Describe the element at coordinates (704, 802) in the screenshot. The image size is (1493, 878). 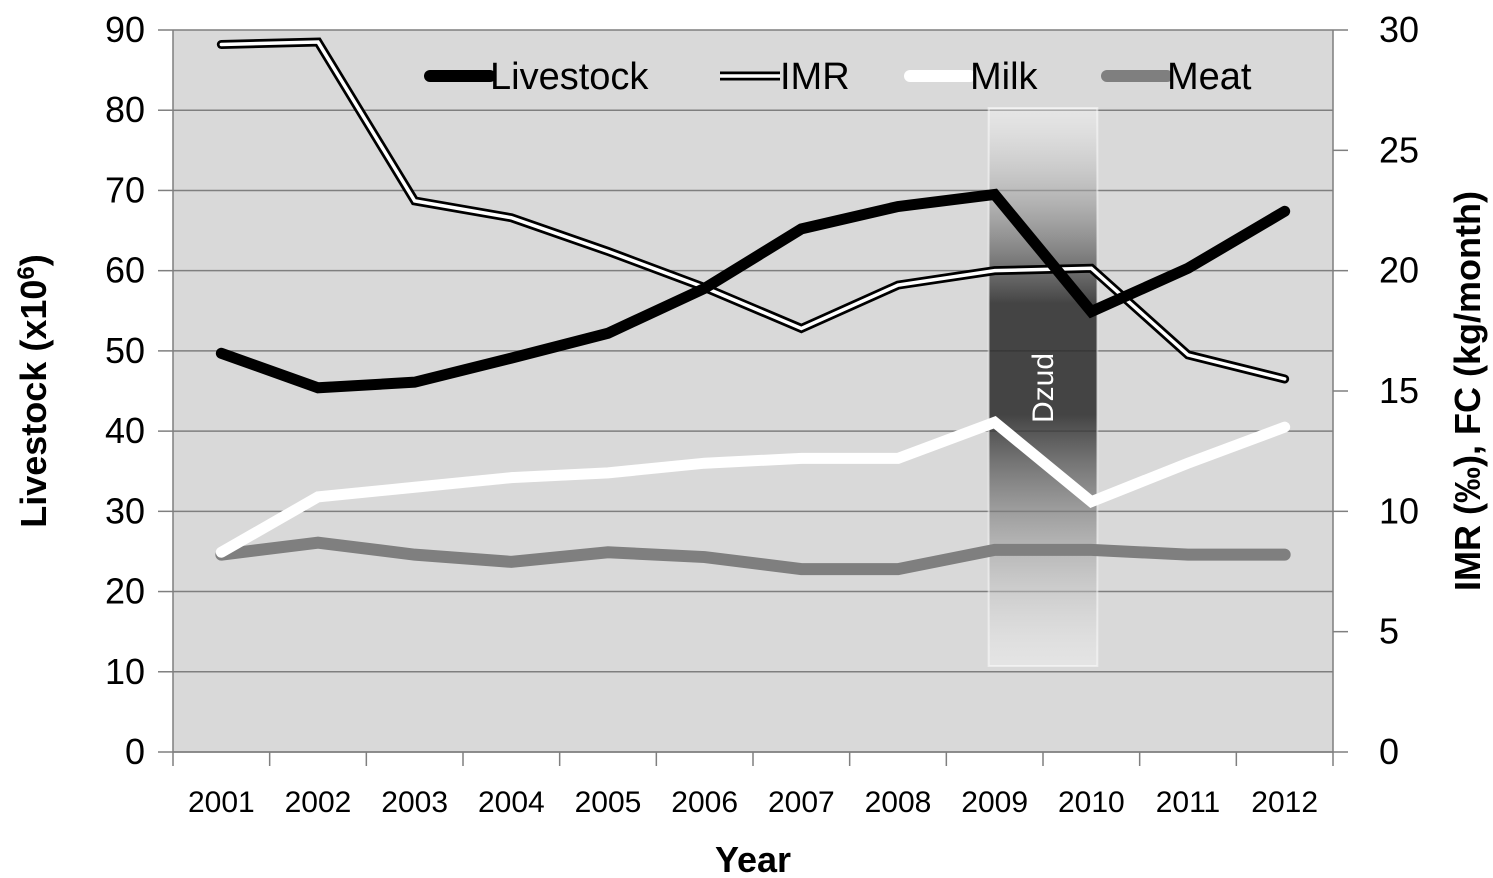
I see `x-tick-label: 2006` at that location.